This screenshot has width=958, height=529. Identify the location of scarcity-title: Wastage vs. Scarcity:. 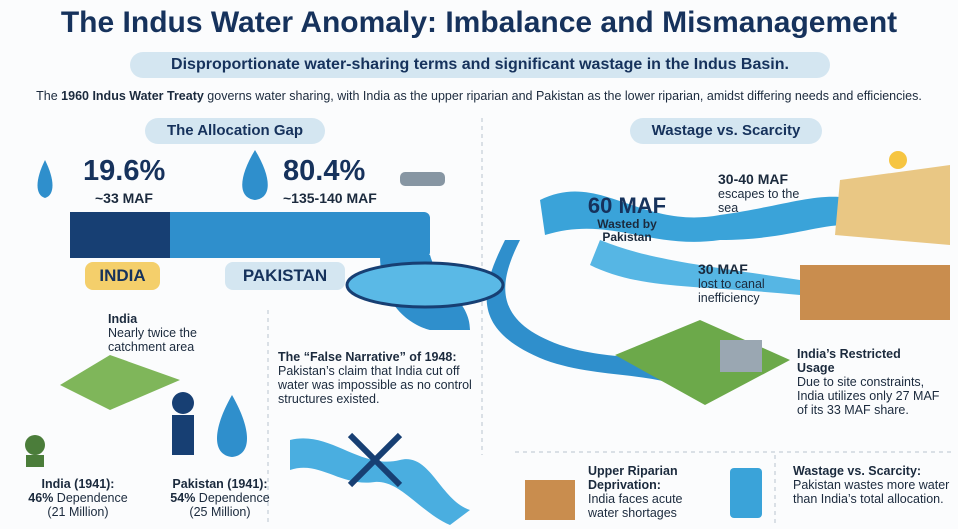
(857, 471).